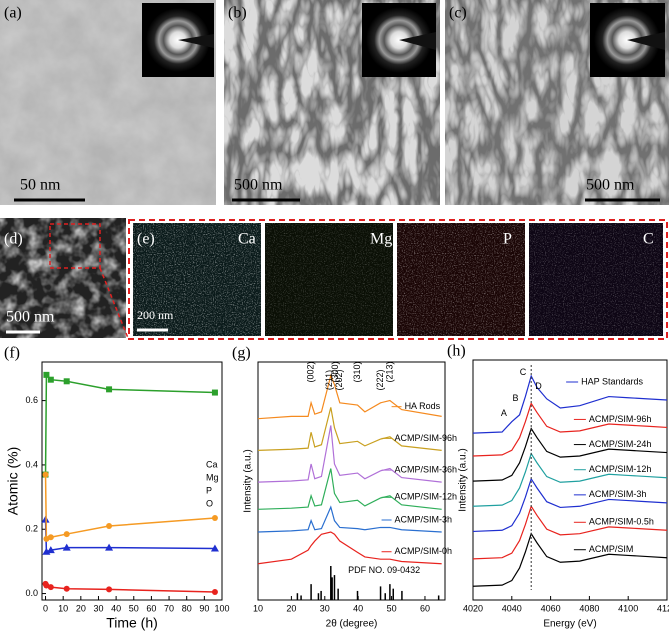 This screenshot has height=637, width=669. I want to click on scale-label: 50 nm, so click(40, 185).